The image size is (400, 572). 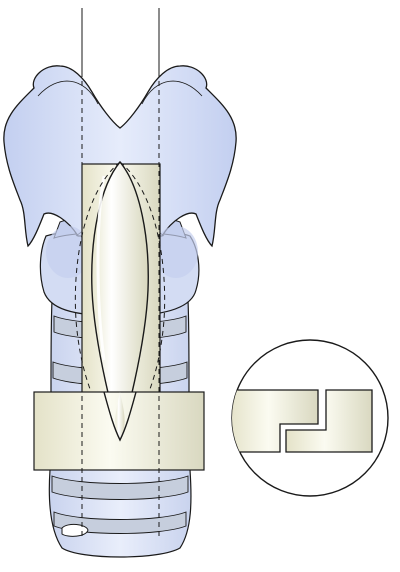 I want to click on lancet-tip-overlay, so click(x=120, y=416).